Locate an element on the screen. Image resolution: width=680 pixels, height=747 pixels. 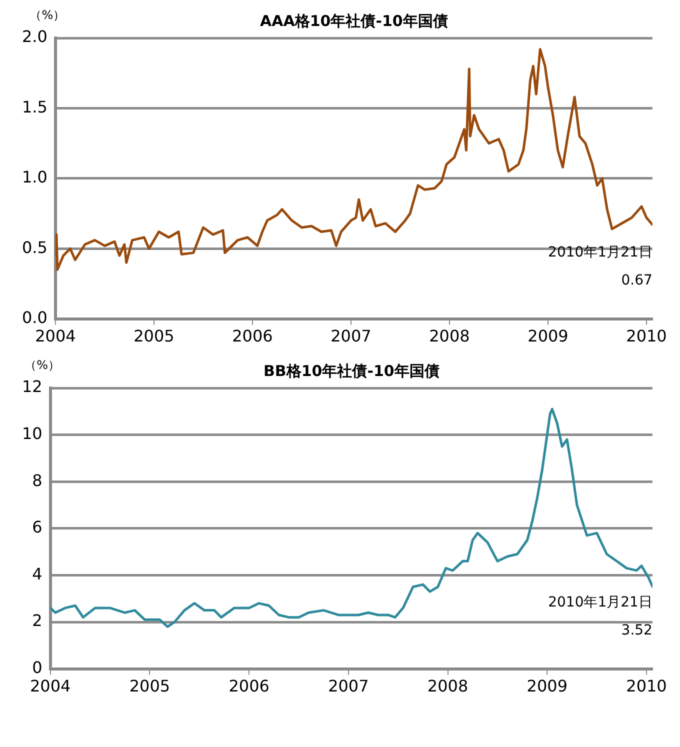
y-tick-label: 0 is located at coordinates (37, 667).